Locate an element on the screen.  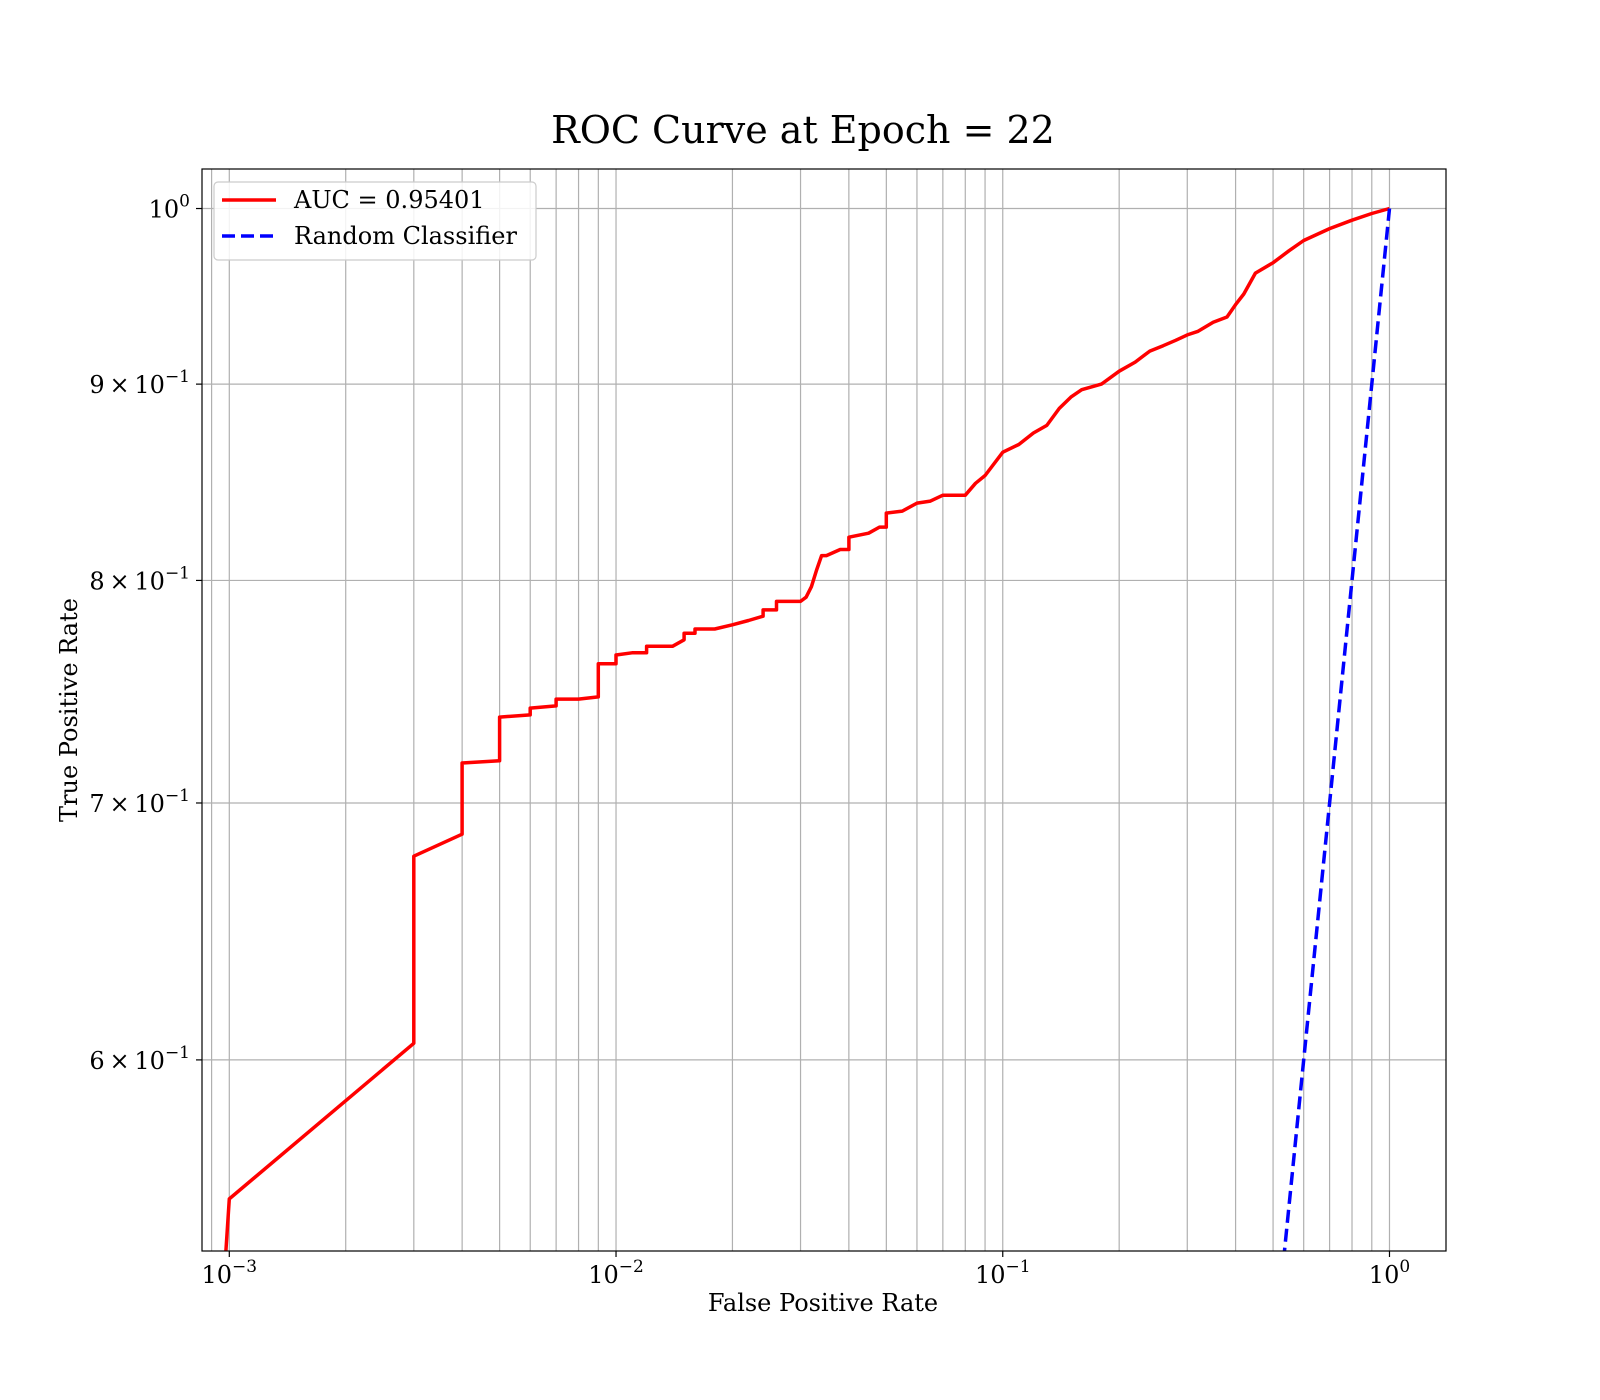
legend-box is located at coordinates (375, 221).